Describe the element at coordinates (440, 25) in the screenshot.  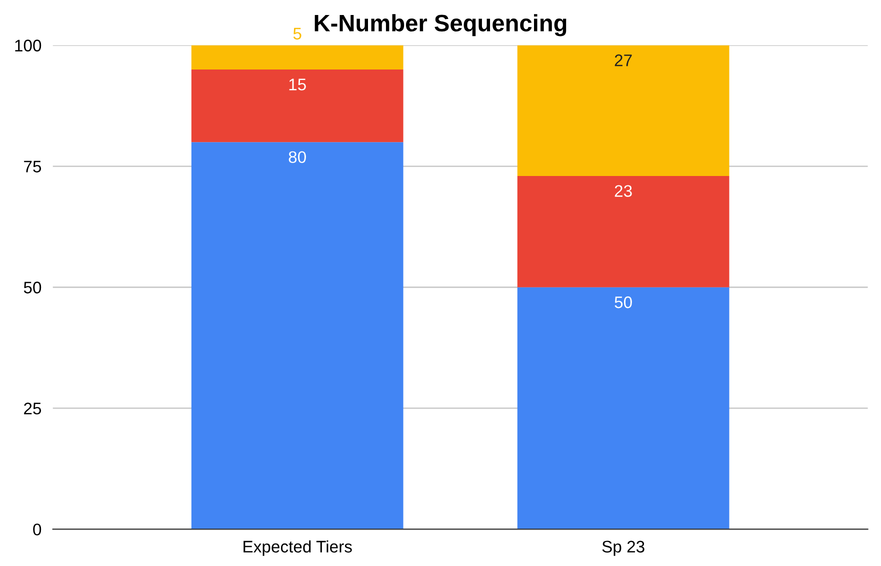
I see `chart-title: K-Number Sequencing` at that location.